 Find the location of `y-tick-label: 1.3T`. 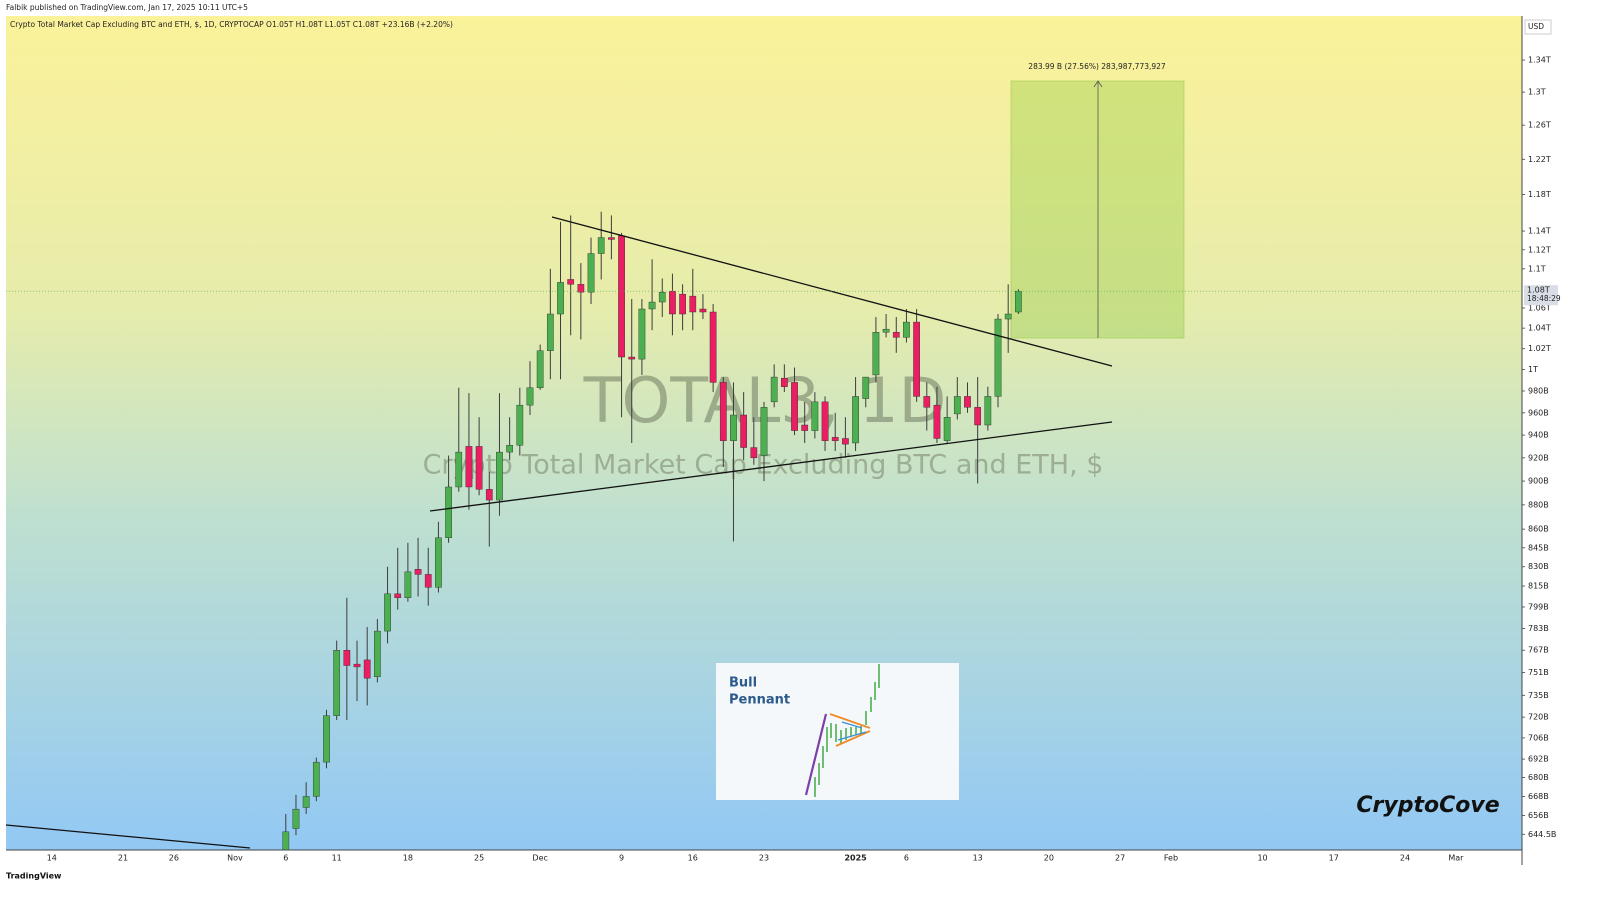

y-tick-label: 1.3T is located at coordinates (1537, 92).